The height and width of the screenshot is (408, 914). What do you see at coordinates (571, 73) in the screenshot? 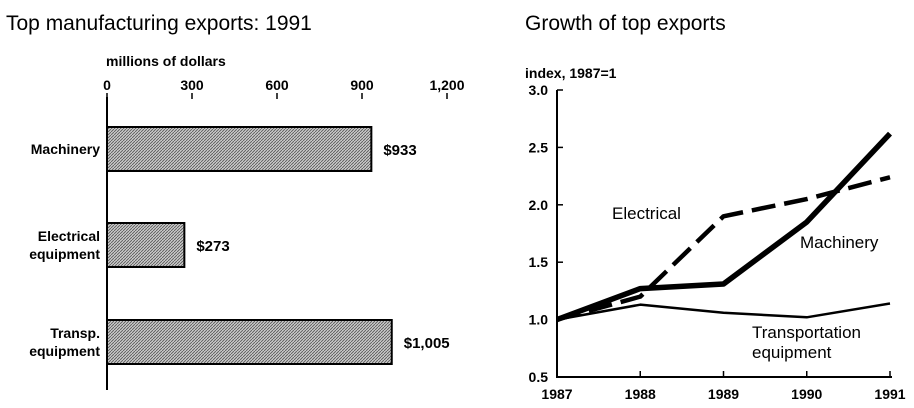
I see `line-chart-y-axis-title: index, 1987=1` at bounding box center [571, 73].